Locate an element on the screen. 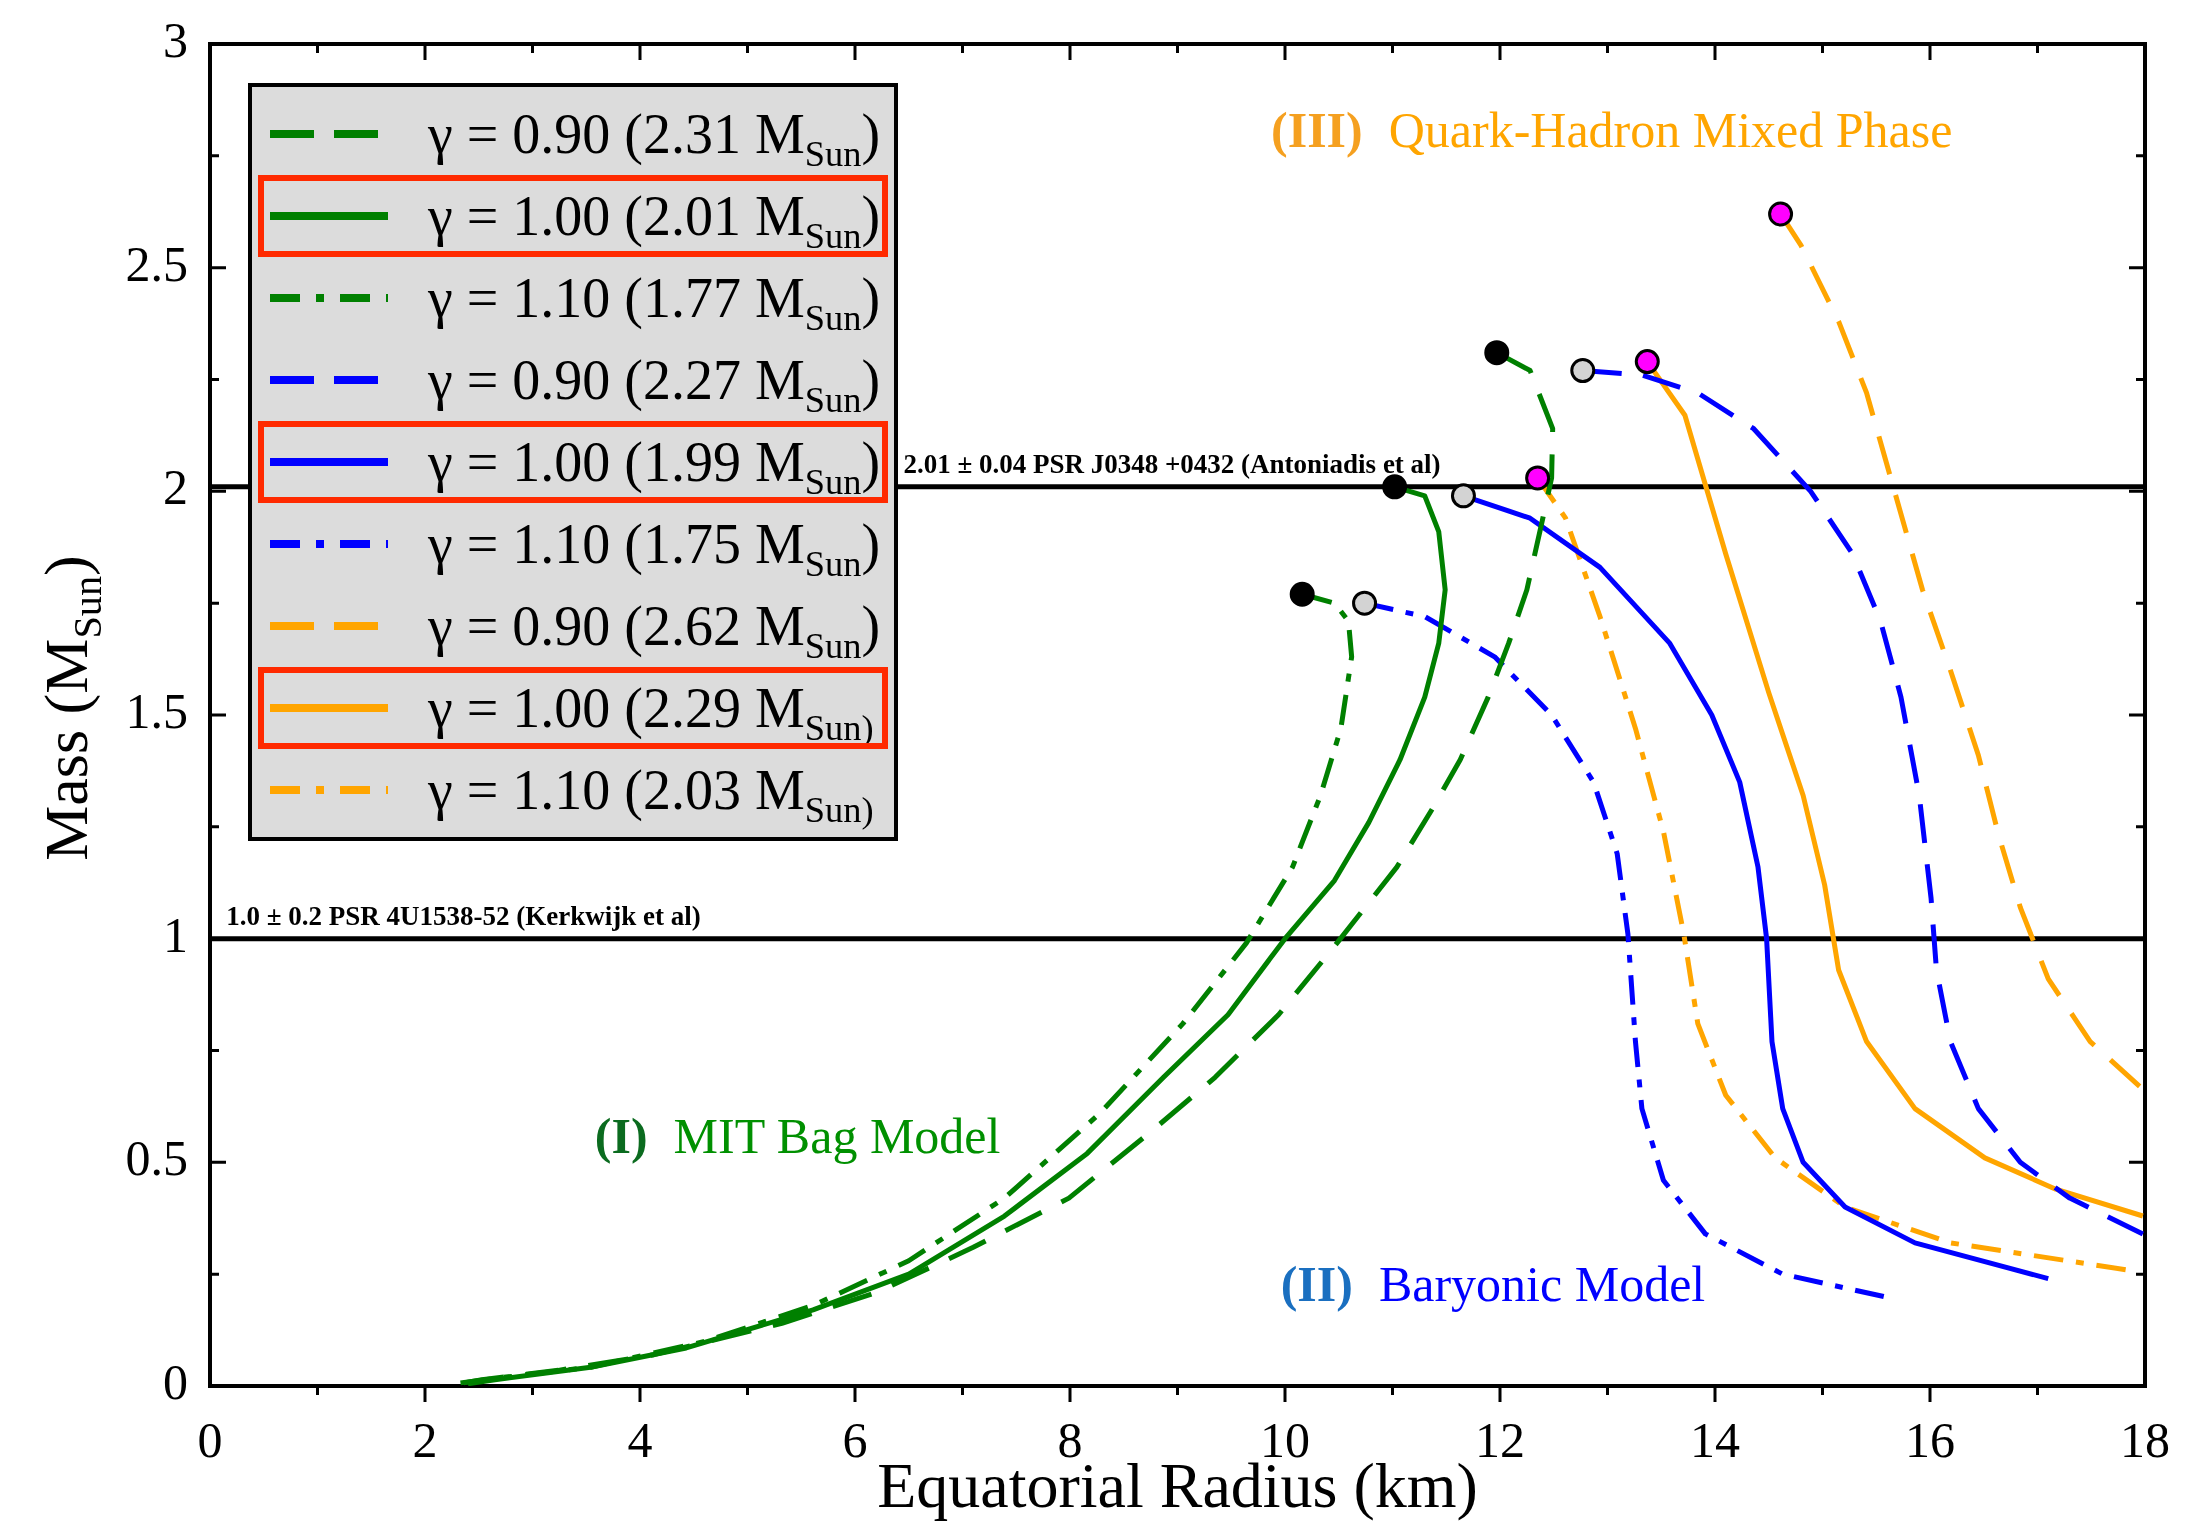 The width and height of the screenshot is (2195, 1529). legend-label: γ = 1.00 (2.29 M$_{Sun)}$ is located at coordinates (651, 712).